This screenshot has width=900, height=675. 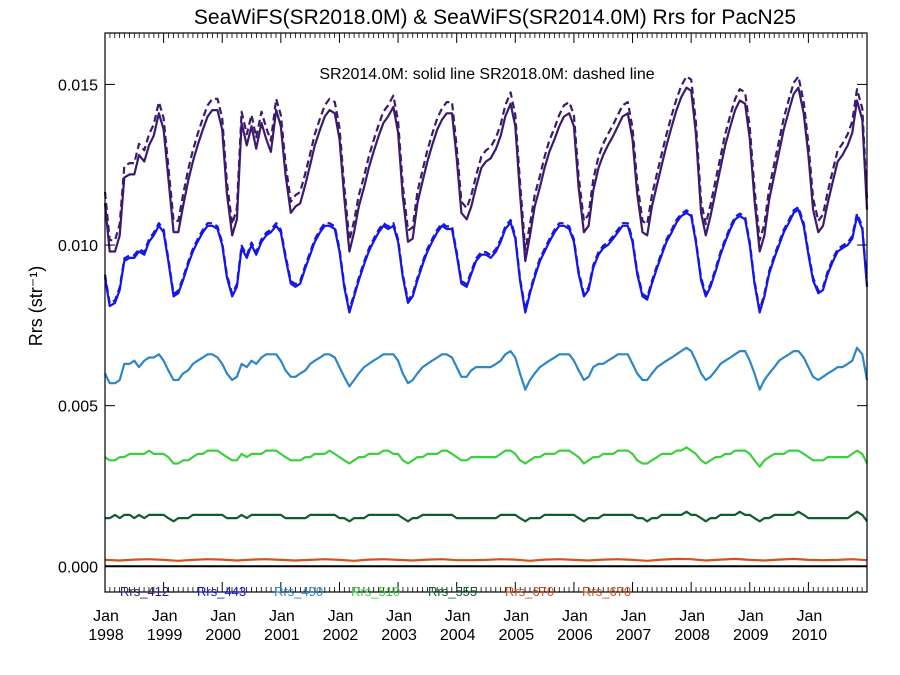 What do you see at coordinates (221, 591) in the screenshot?
I see `legend-item: Rrs_443` at bounding box center [221, 591].